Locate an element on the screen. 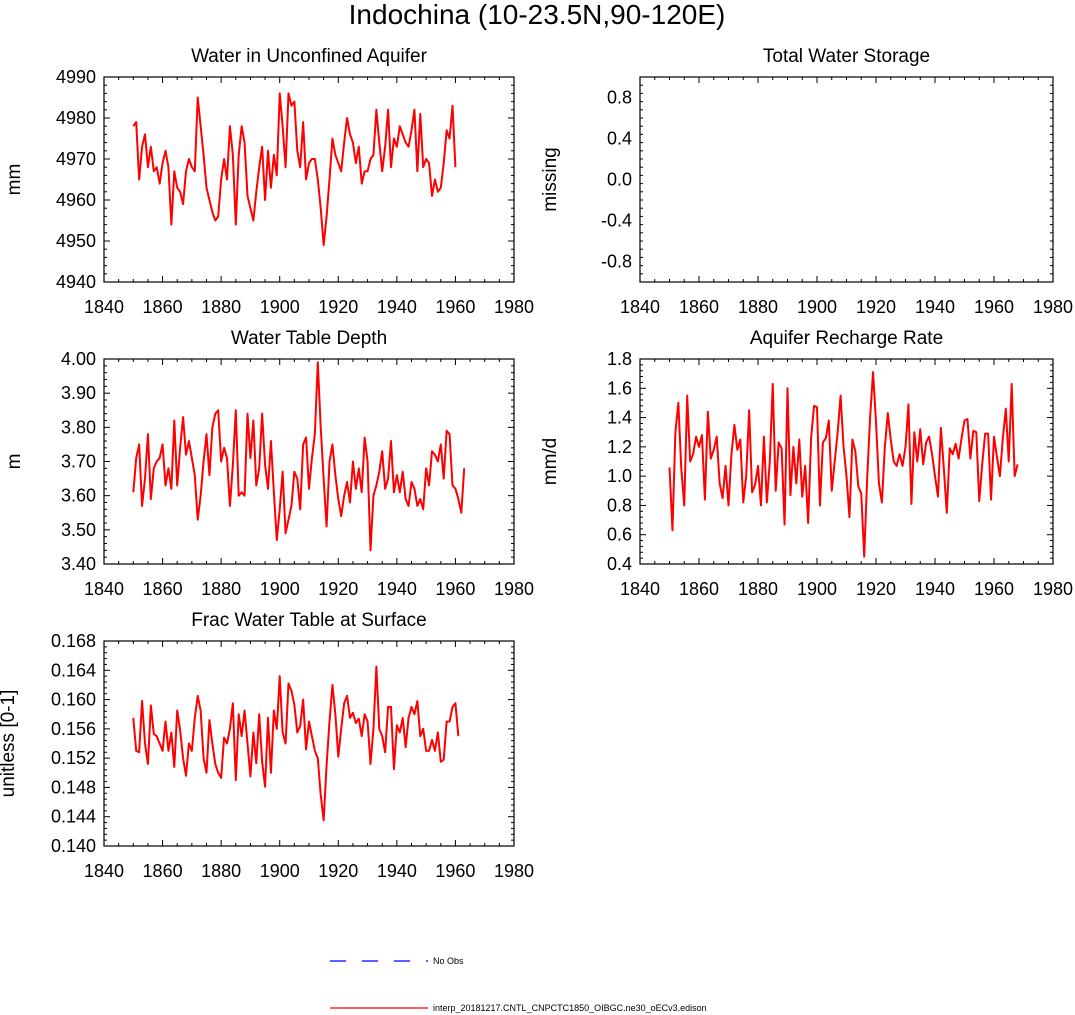  panel-title: Frac Water Table at Surface is located at coordinates (309, 620).